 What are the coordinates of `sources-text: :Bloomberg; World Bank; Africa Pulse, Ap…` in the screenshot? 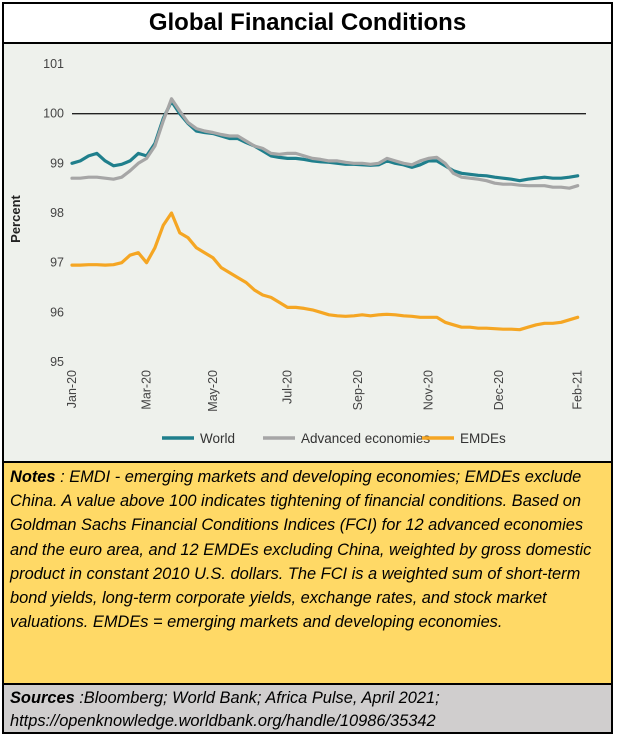 It's located at (225, 709).